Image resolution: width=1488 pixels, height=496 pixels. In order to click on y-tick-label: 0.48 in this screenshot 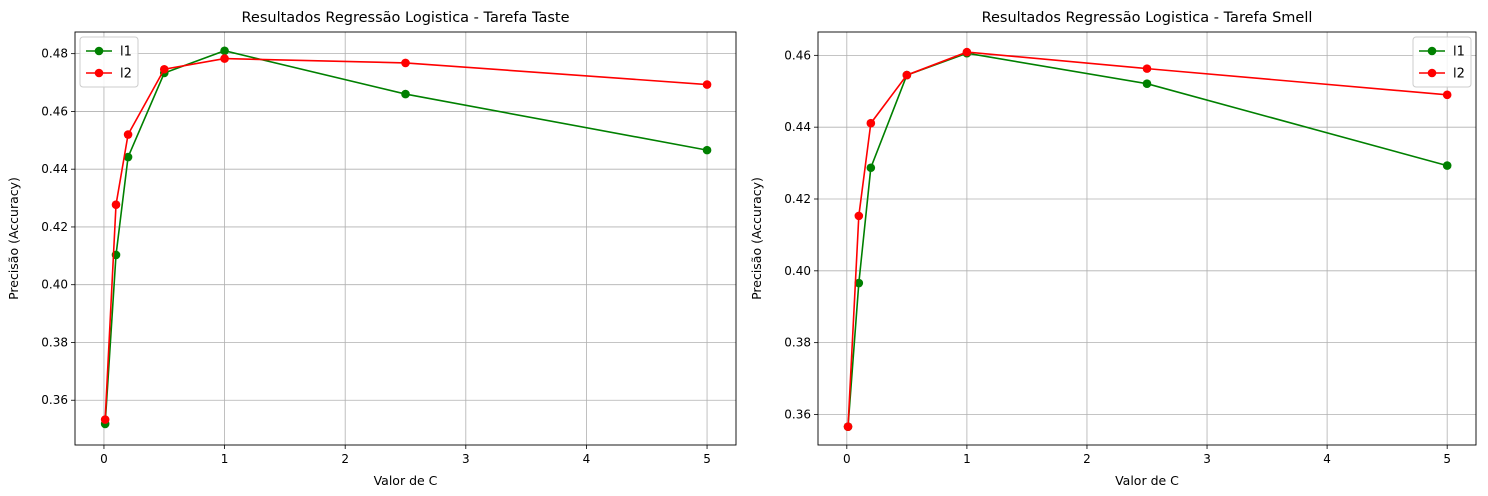, I will do `click(54, 54)`.